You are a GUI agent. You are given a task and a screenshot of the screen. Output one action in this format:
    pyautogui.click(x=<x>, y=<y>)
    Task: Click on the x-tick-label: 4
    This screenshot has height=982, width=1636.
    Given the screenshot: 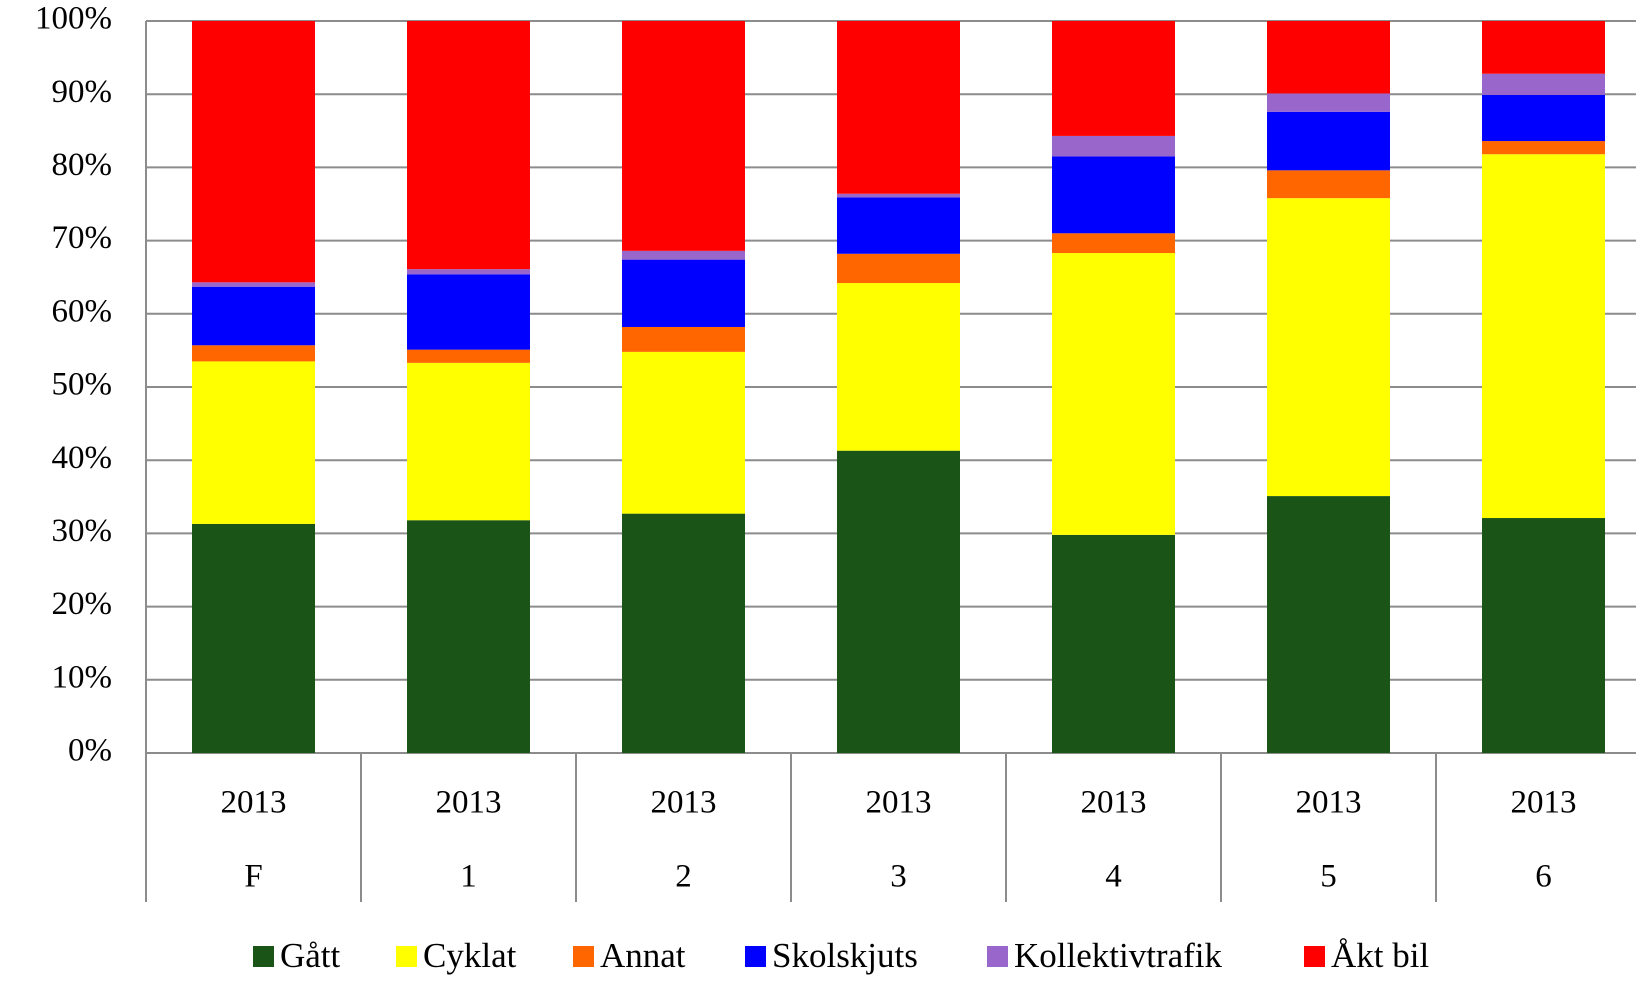 What is the action you would take?
    pyautogui.click(x=1113, y=877)
    